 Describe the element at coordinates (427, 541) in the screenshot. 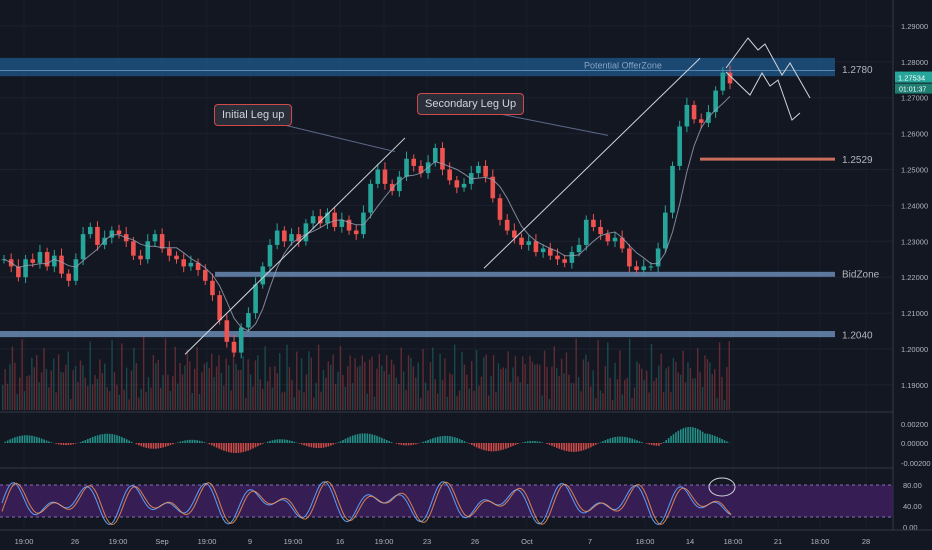

I see `time-tick-label: 23` at that location.